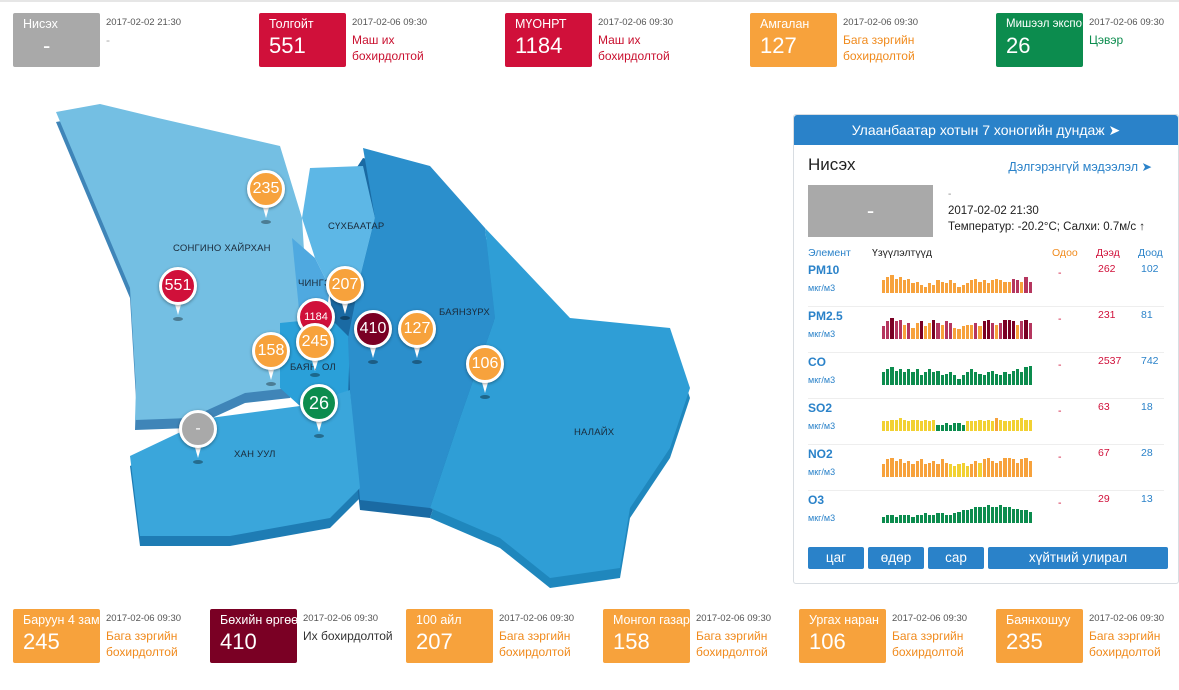 The width and height of the screenshot is (1179, 690). Describe the element at coordinates (842, 636) in the screenshot. I see `station-tile: Ургах наран 106` at that location.